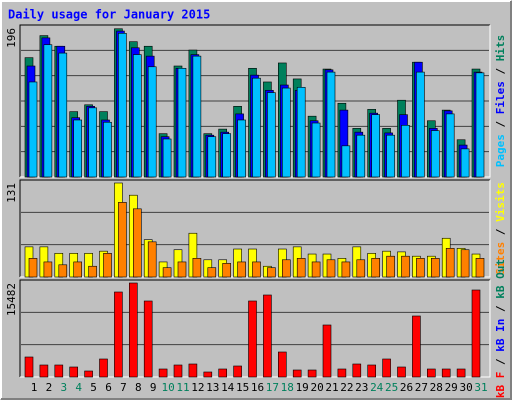 The width and height of the screenshot is (512, 400). I want to click on x-tick-label: 15, so click(242, 387).